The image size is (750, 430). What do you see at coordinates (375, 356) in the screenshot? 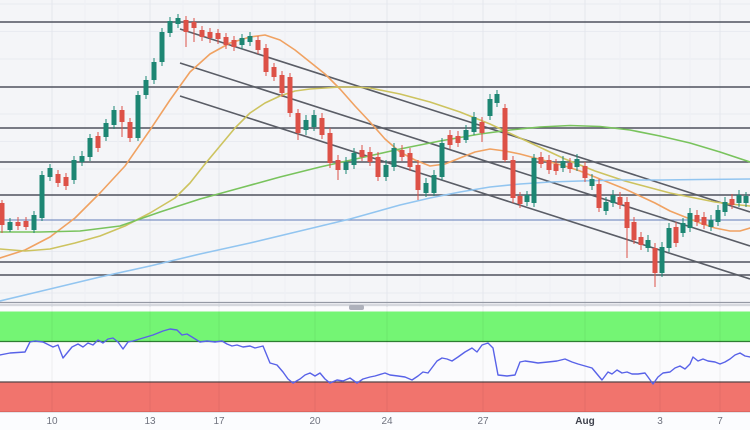
I see `rsi-line` at bounding box center [375, 356].